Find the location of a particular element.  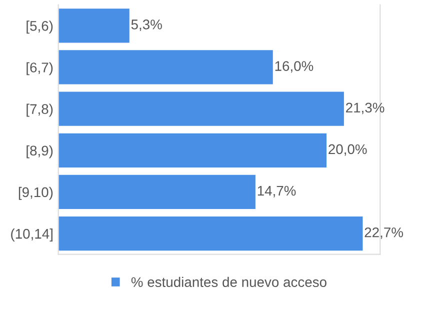

data-label: 5,3% is located at coordinates (146, 26).